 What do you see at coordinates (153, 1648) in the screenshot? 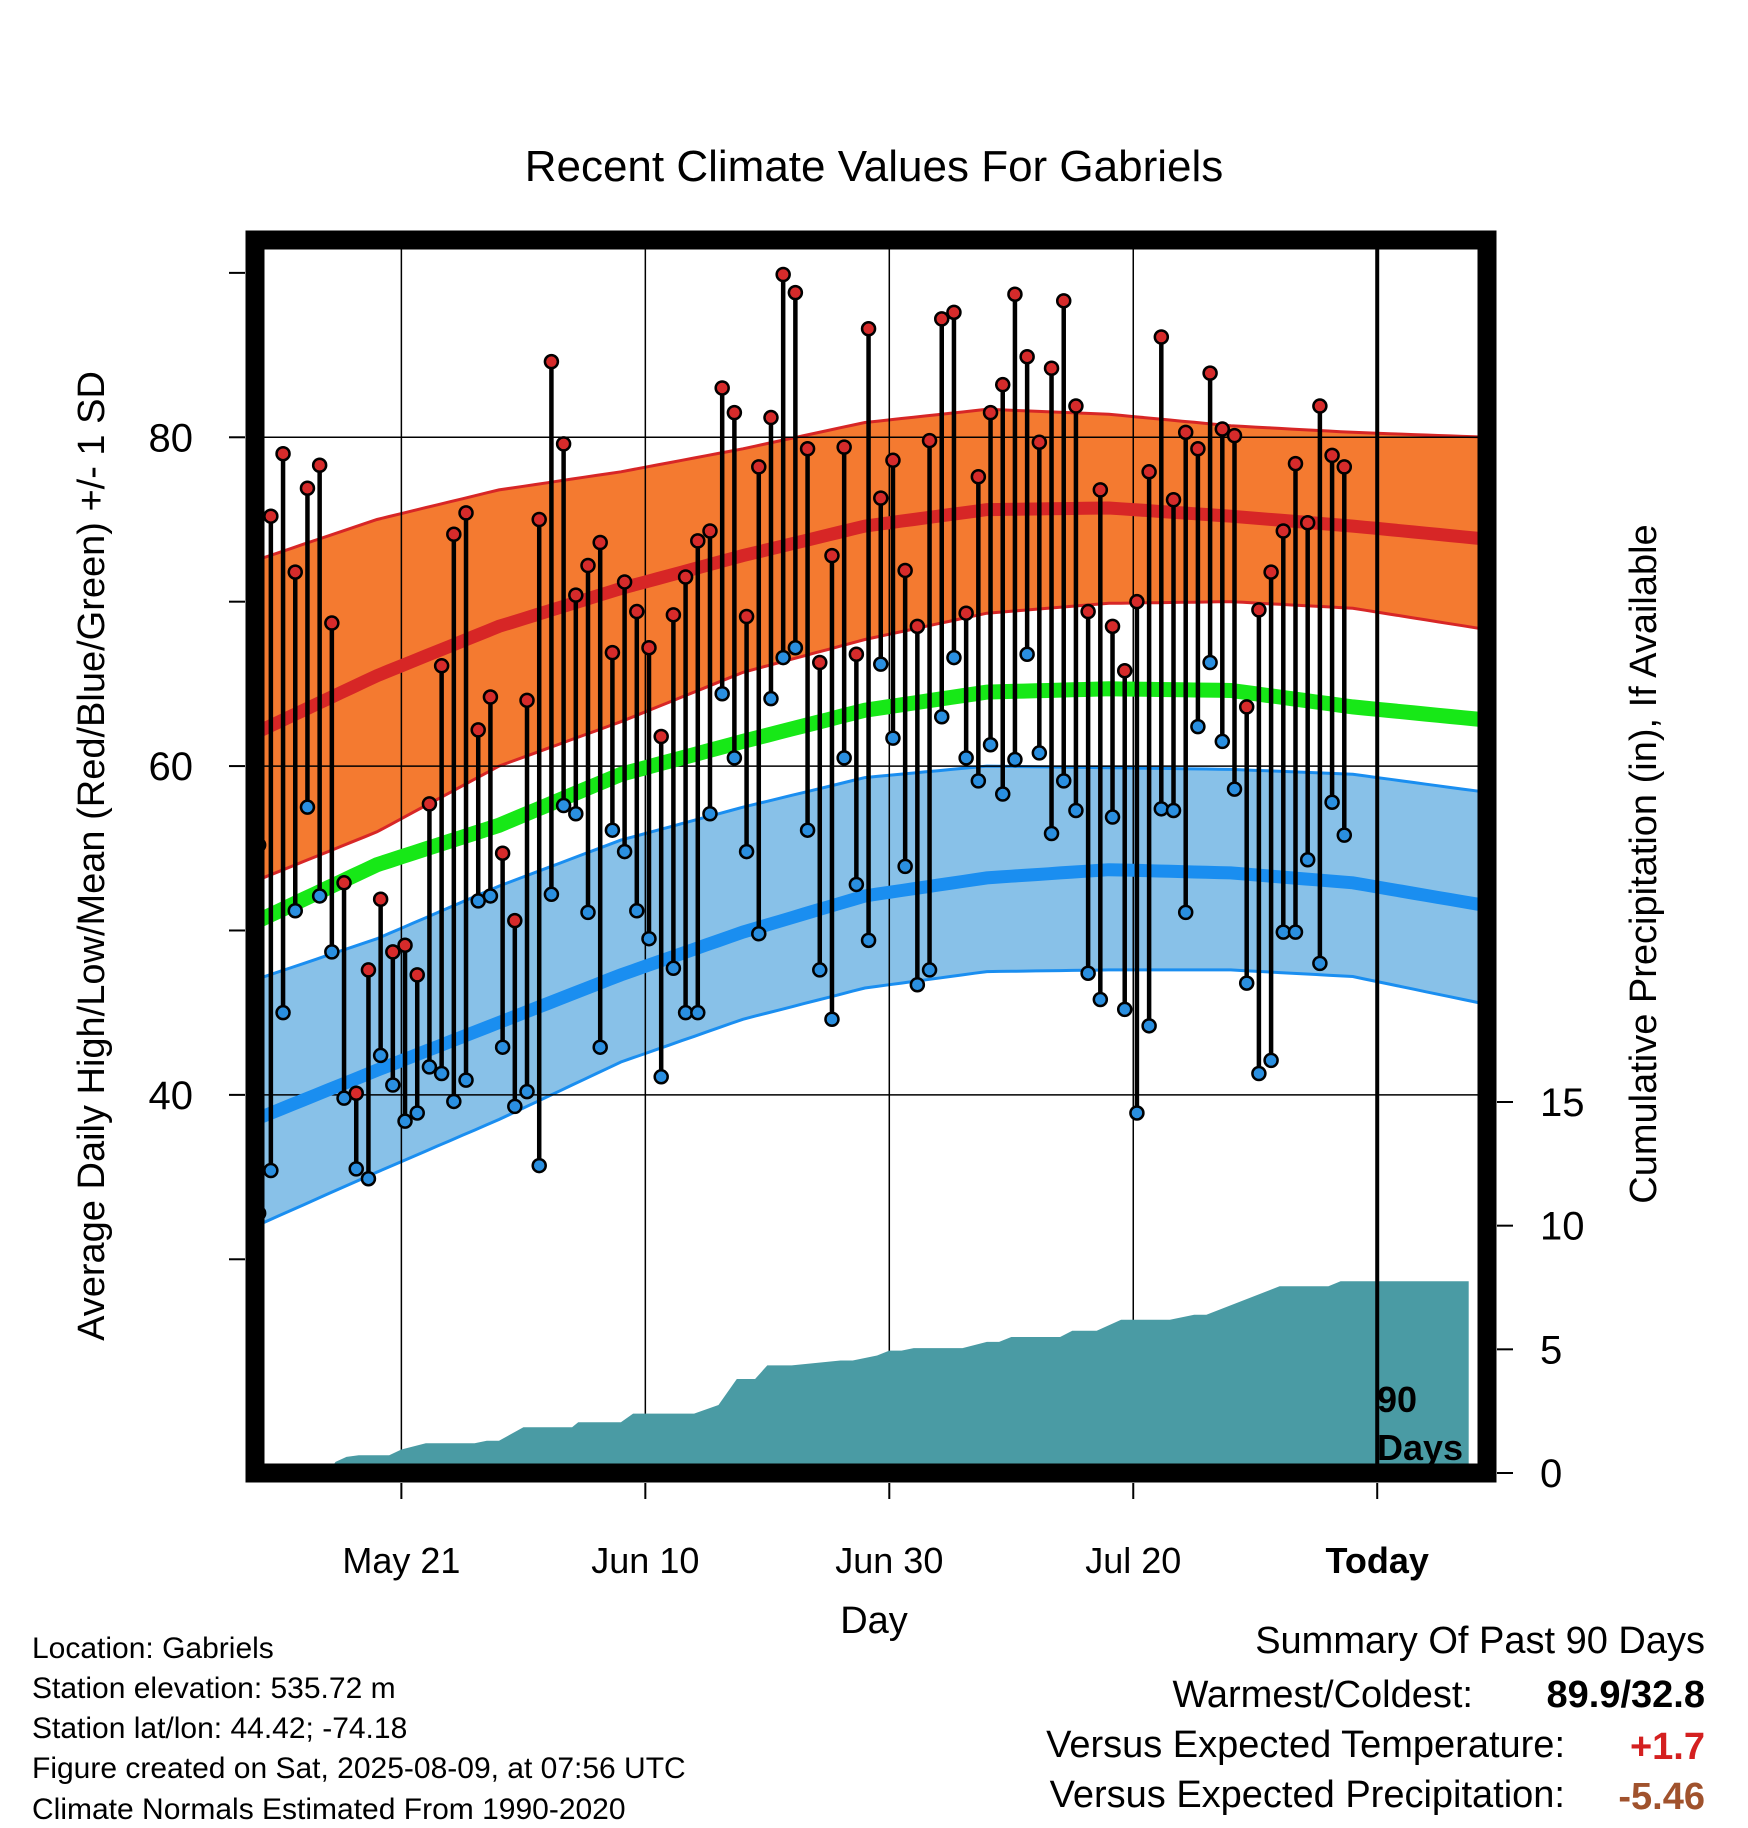
I see `station-location: Location: Gabriels` at bounding box center [153, 1648].